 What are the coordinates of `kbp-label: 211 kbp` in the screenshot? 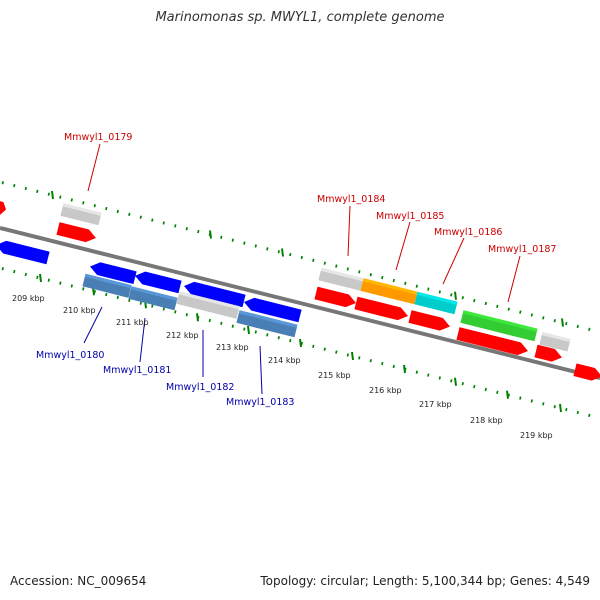 It's located at (132, 322).